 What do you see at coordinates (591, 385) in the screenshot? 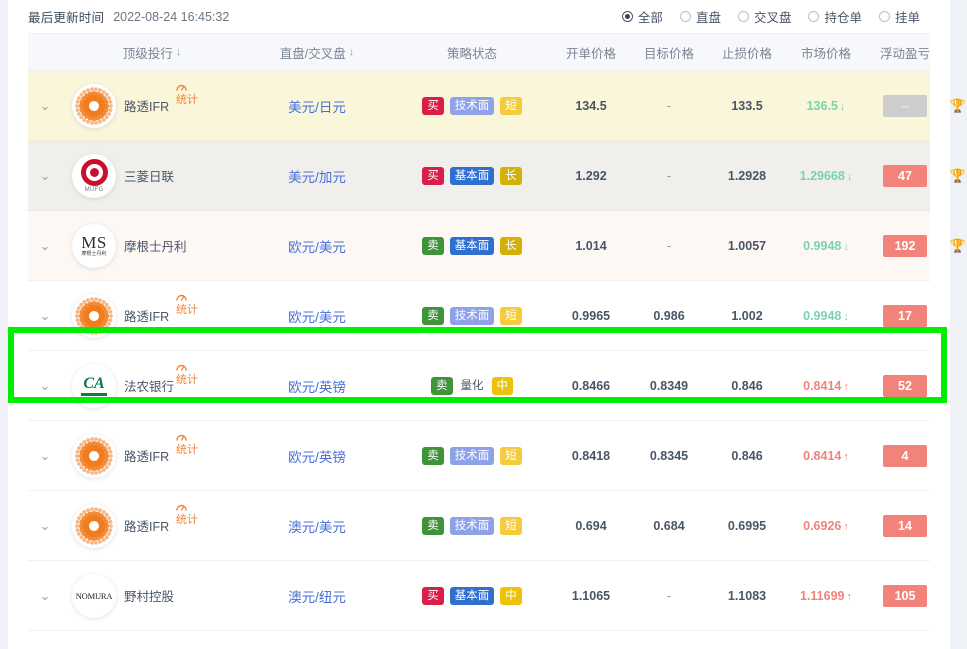
I see `open-price-cell: 0.8466` at bounding box center [591, 385].